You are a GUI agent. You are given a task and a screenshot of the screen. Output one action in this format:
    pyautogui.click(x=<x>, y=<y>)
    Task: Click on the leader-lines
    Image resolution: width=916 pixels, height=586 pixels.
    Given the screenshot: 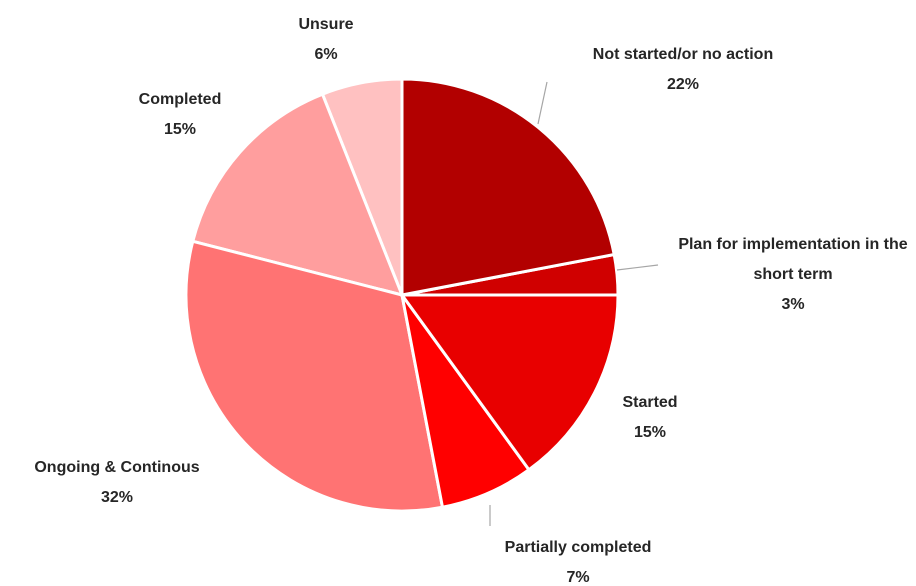 What is the action you would take?
    pyautogui.click(x=574, y=303)
    